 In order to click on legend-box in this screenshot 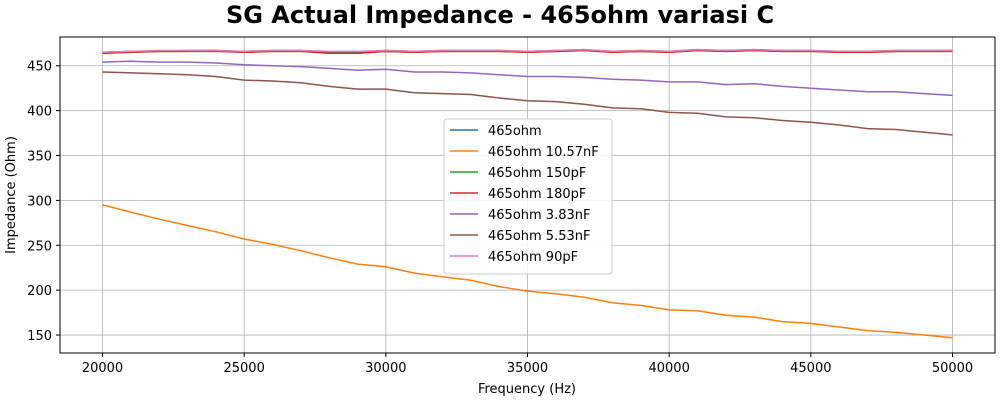, I will do `click(528, 196)`.